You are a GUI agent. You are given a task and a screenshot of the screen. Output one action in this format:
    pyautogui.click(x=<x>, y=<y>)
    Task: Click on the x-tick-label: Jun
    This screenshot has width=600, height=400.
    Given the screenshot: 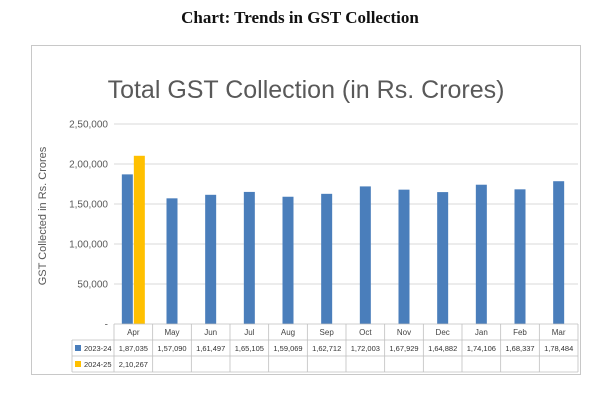 What is the action you would take?
    pyautogui.click(x=210, y=332)
    